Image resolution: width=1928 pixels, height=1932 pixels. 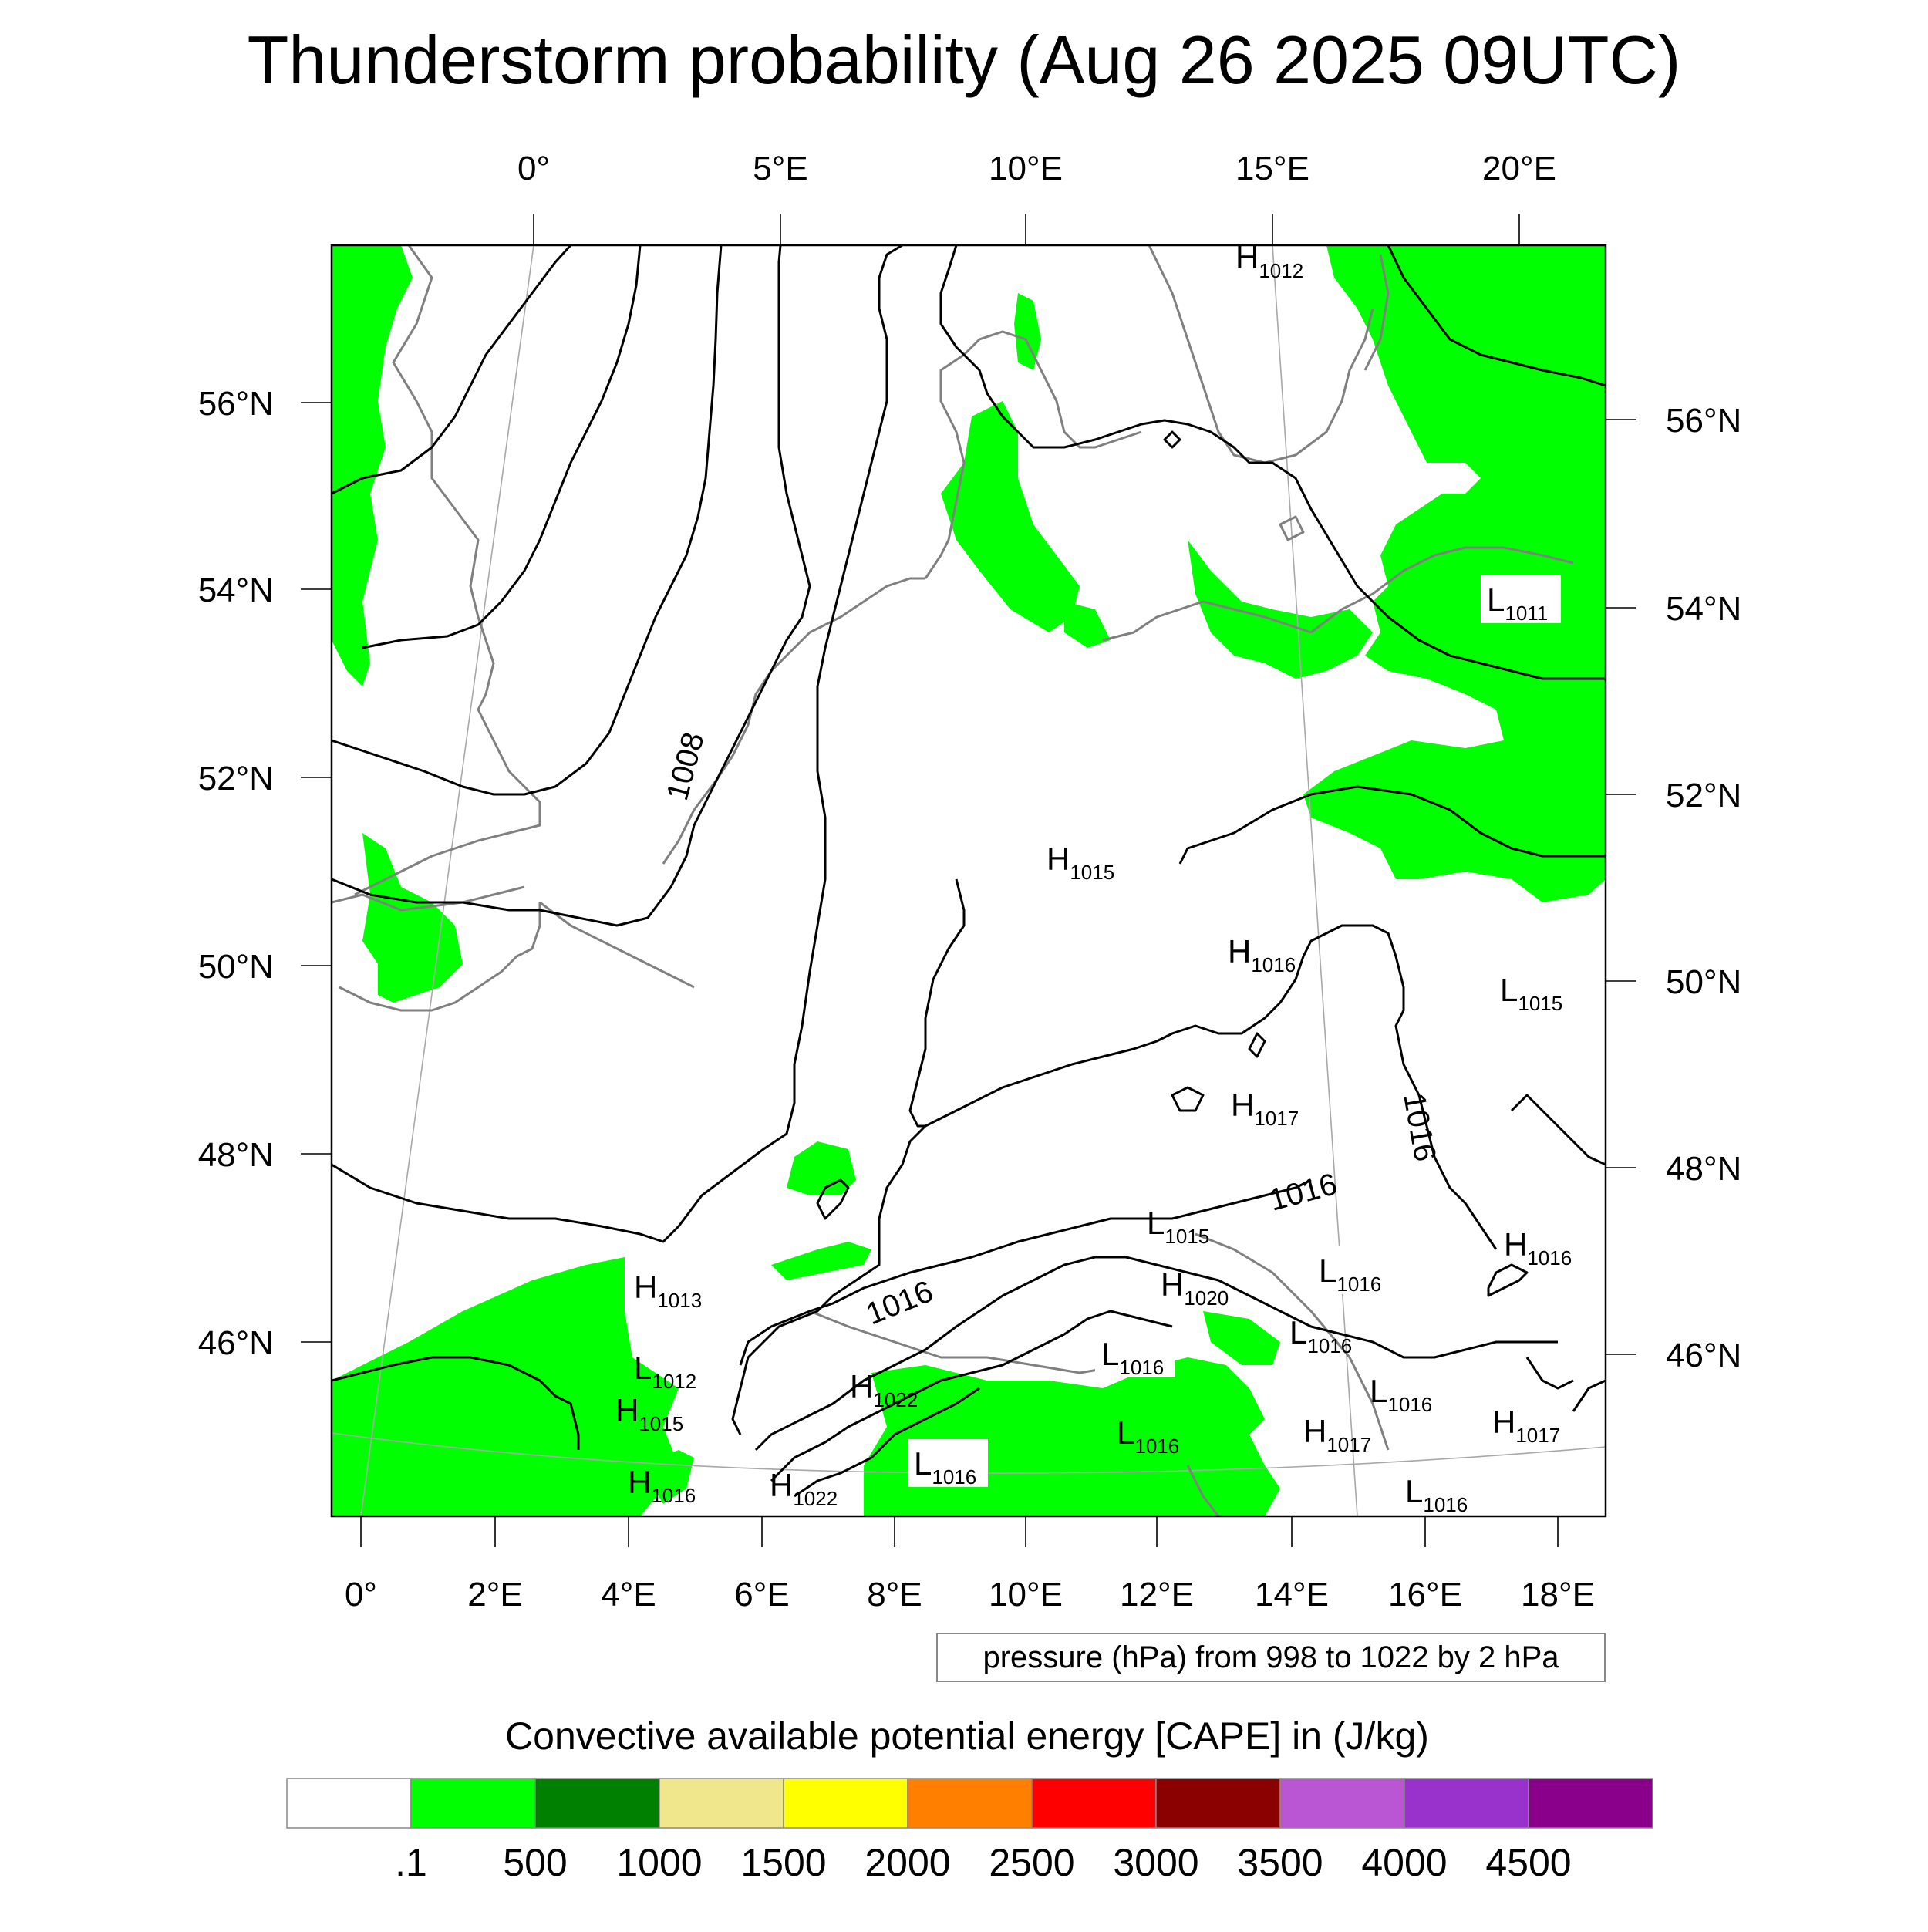 What do you see at coordinates (236, 873) in the screenshot?
I see `left-latitude-axis: 56°N 54°N 52°N 50°N 48°N 46°N` at bounding box center [236, 873].